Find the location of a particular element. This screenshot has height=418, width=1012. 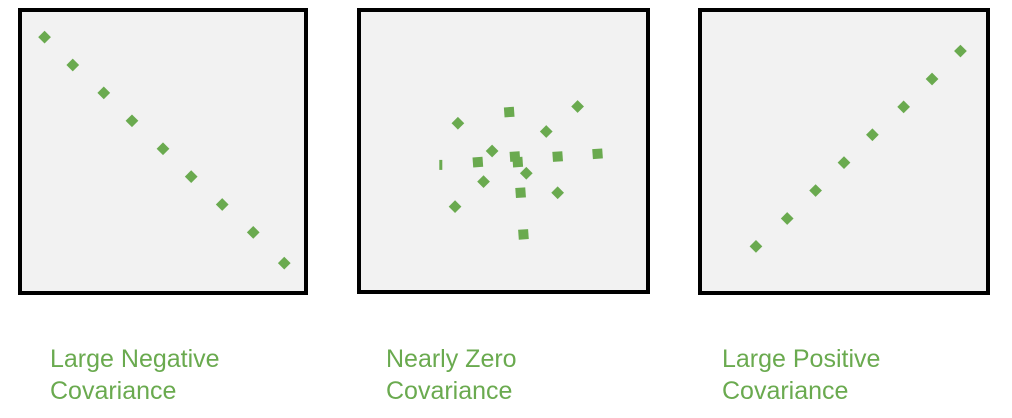

positive-covariance-svg is located at coordinates (858, 148).